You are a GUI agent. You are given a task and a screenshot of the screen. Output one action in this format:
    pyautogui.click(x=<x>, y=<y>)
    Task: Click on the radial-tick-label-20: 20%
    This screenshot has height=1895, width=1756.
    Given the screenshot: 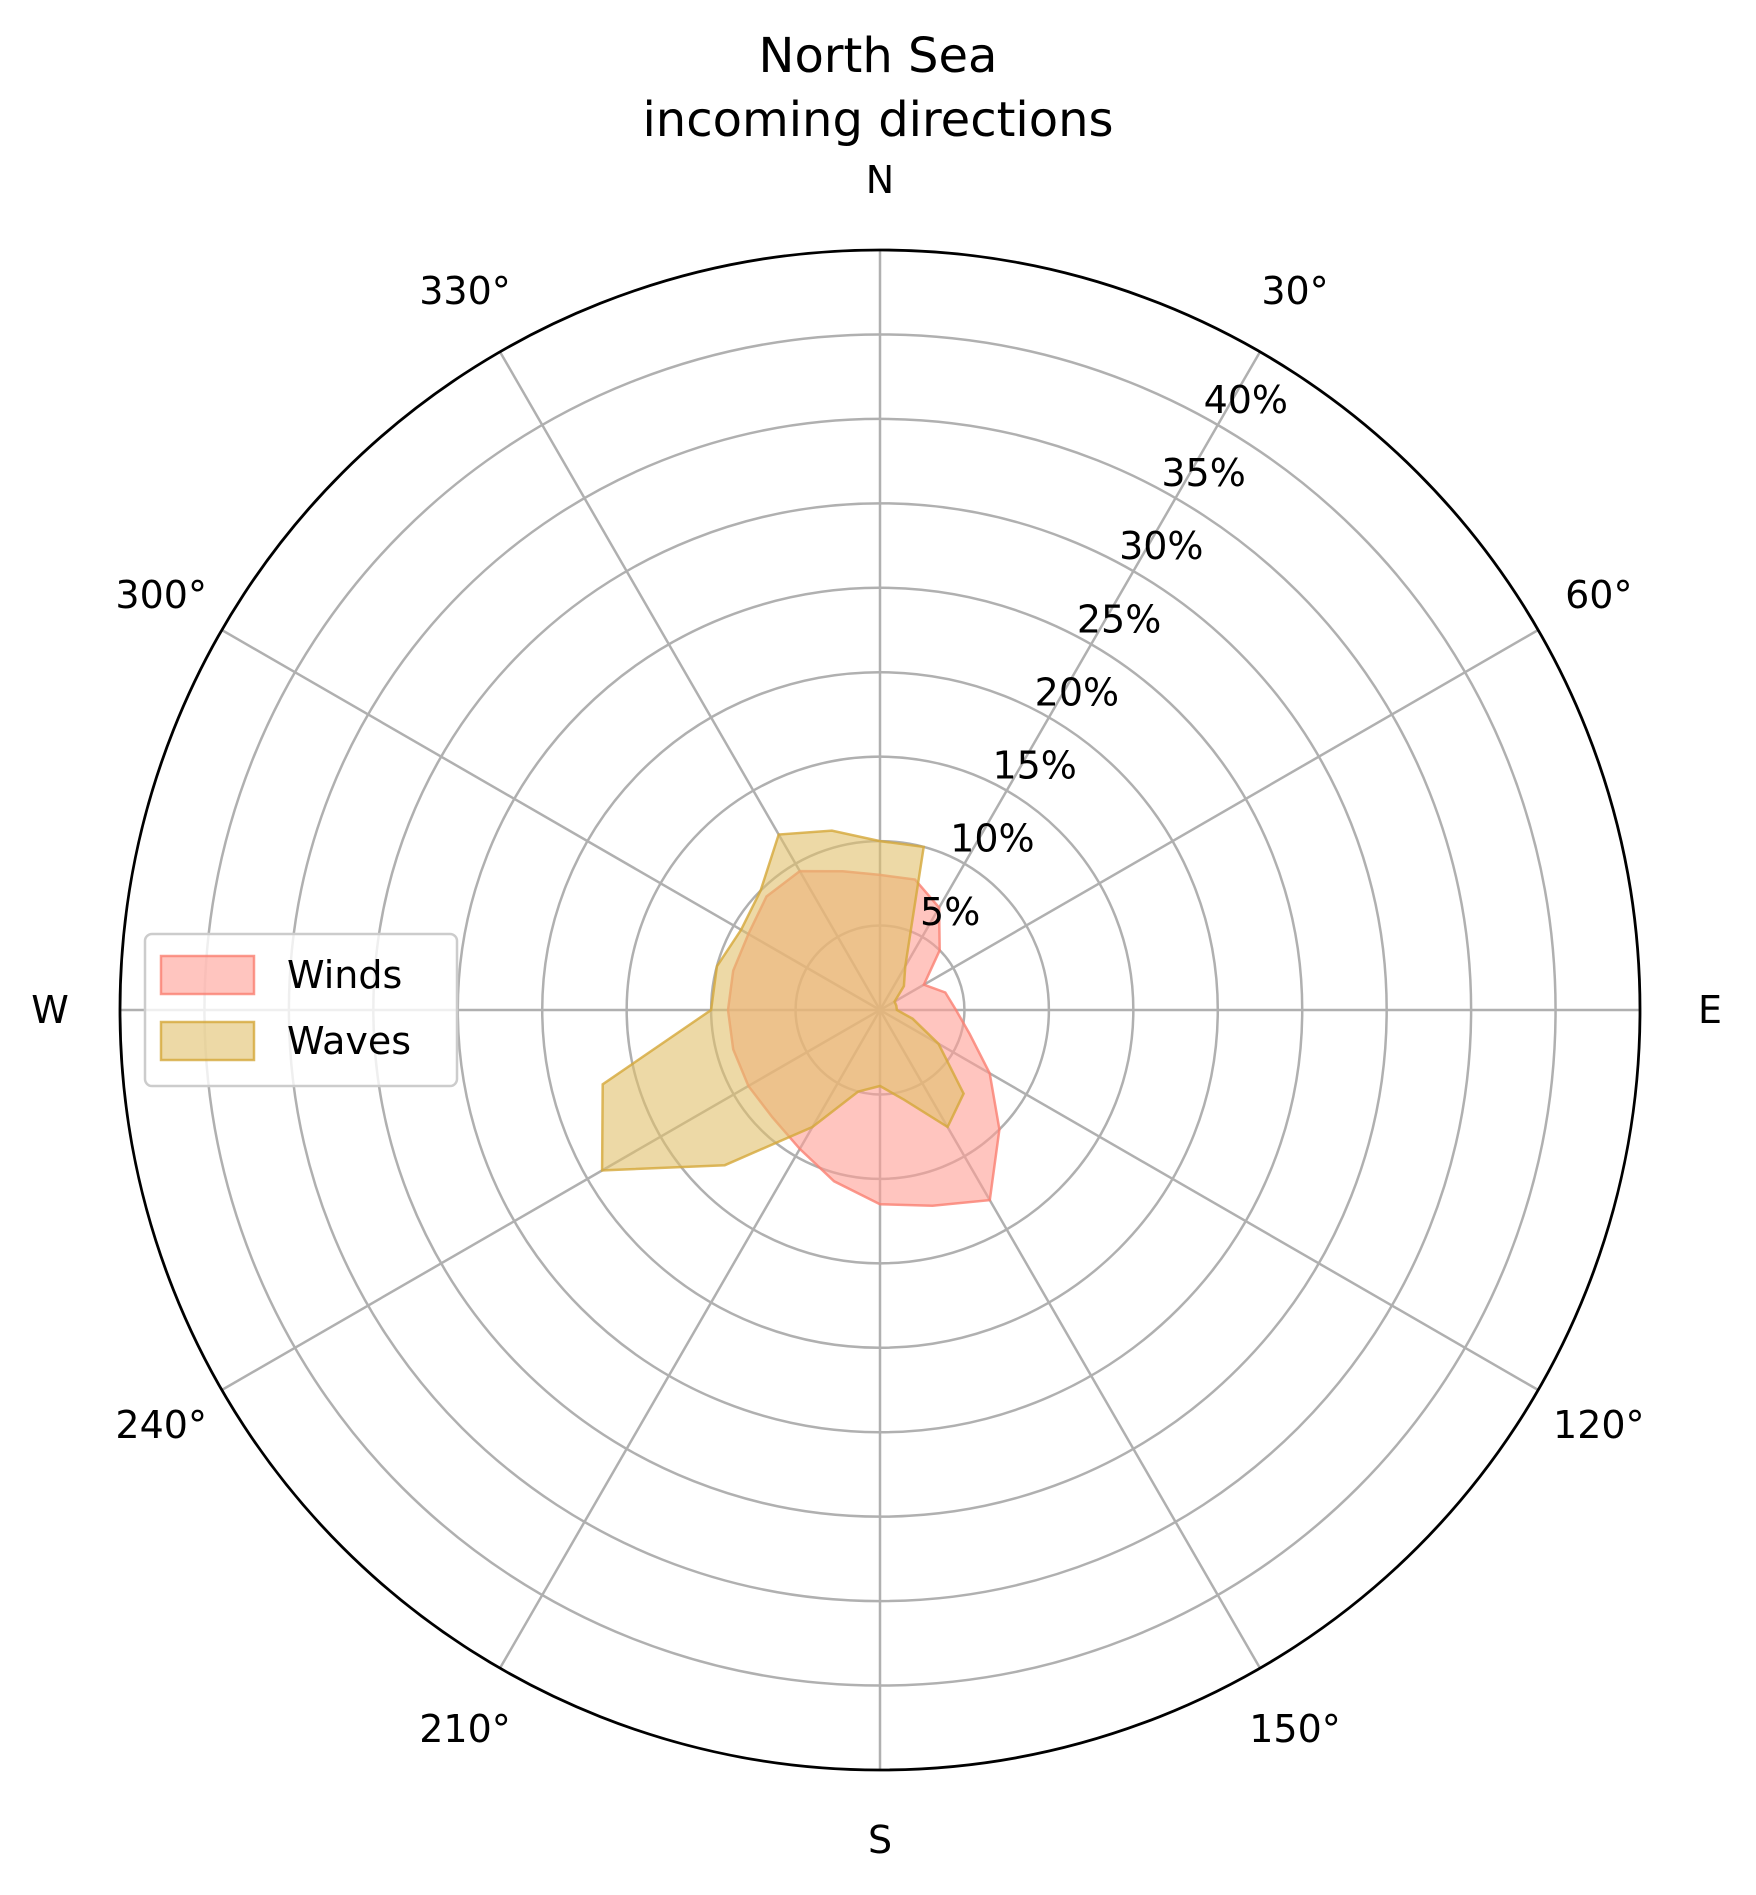 What is the action you would take?
    pyautogui.click(x=1077, y=693)
    